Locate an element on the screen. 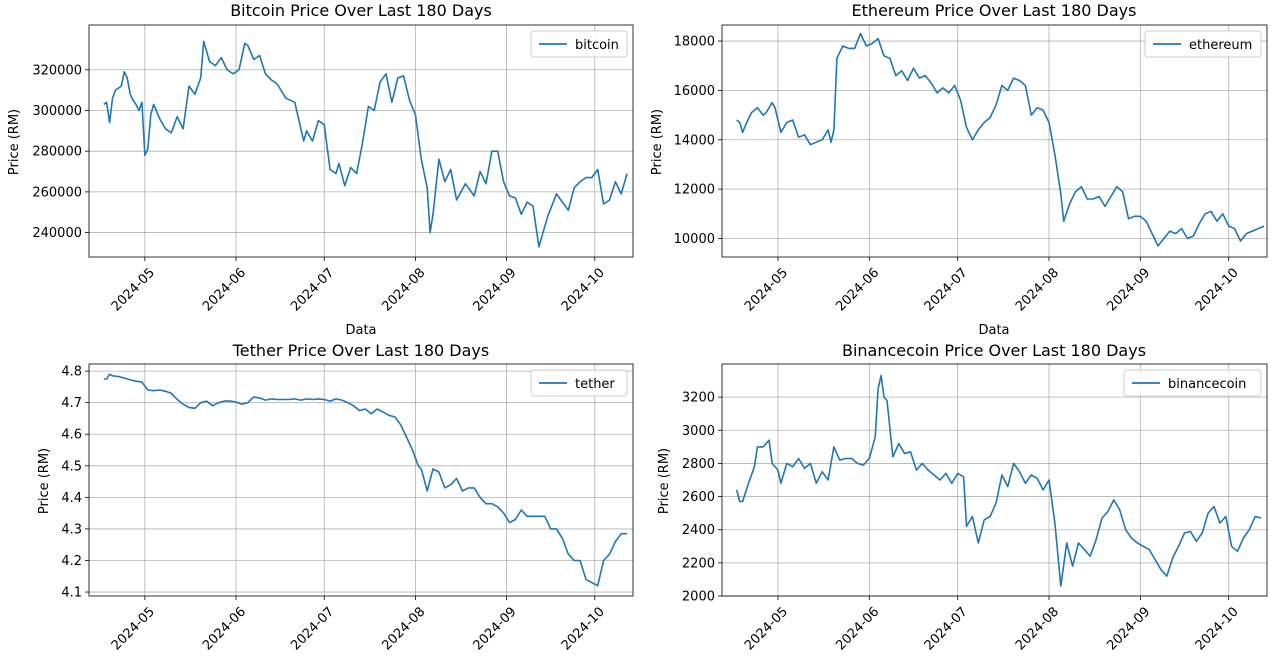 The height and width of the screenshot is (660, 1280). bitcoin-y-tick-label: 240000 is located at coordinates (57, 233).